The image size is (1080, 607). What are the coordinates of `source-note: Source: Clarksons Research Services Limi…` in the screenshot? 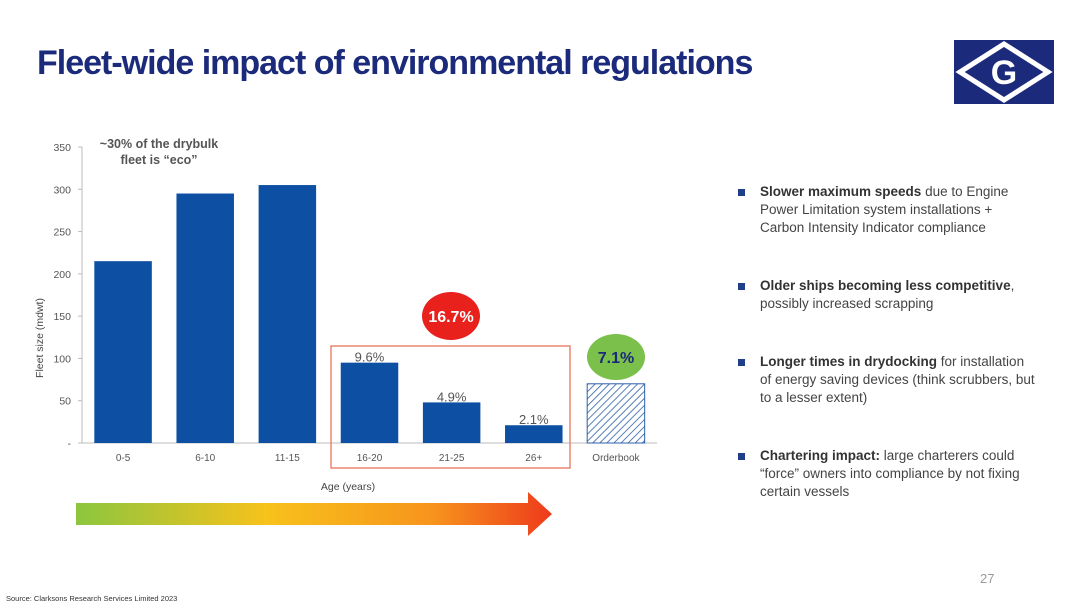 It's located at (92, 598).